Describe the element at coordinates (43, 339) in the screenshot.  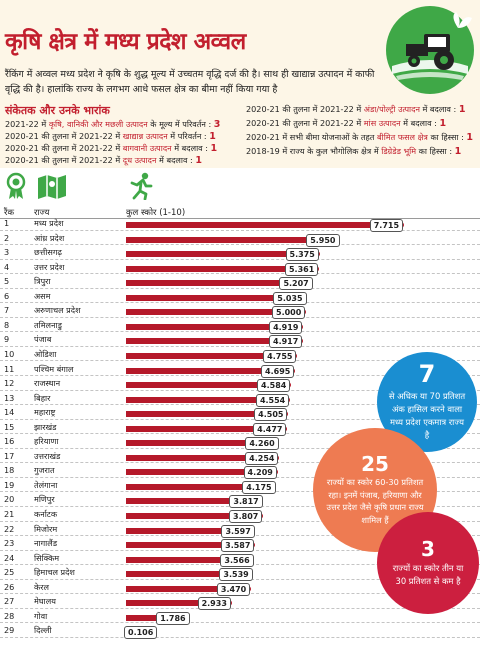
I see `state-cell: पंजाब` at that location.